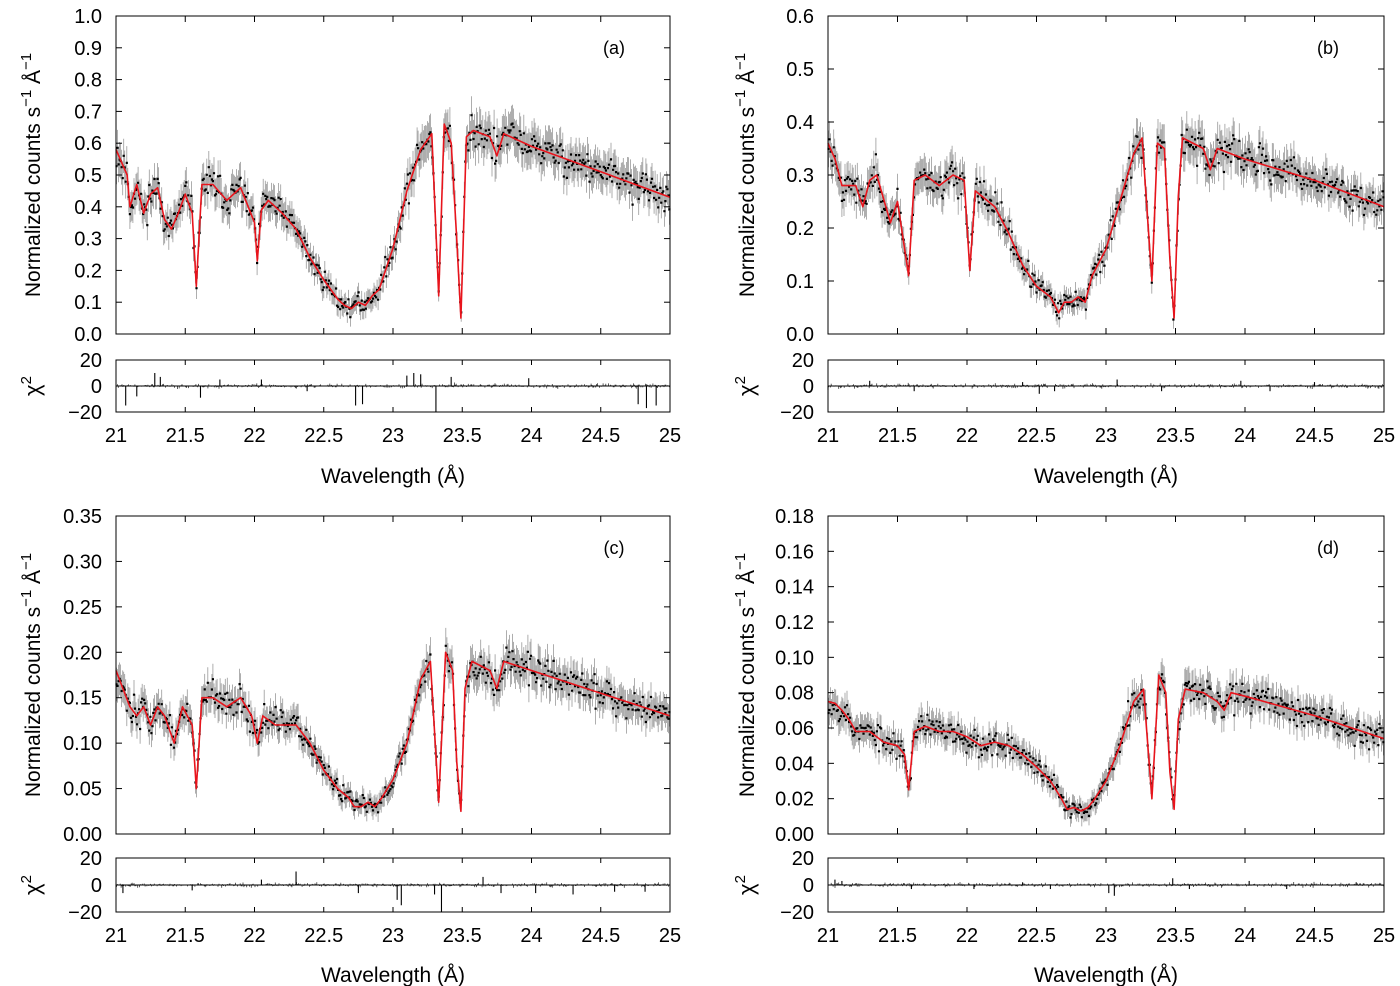  What do you see at coordinates (794, 517) in the screenshot?
I see `y-tick-label: 0.18` at bounding box center [794, 517].